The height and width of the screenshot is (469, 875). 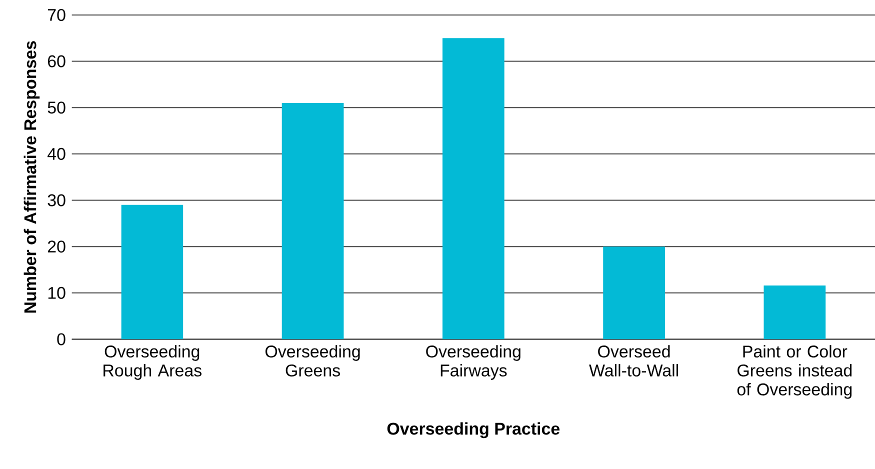 I want to click on x-tick-label: Overseeding Greens, so click(x=313, y=361).